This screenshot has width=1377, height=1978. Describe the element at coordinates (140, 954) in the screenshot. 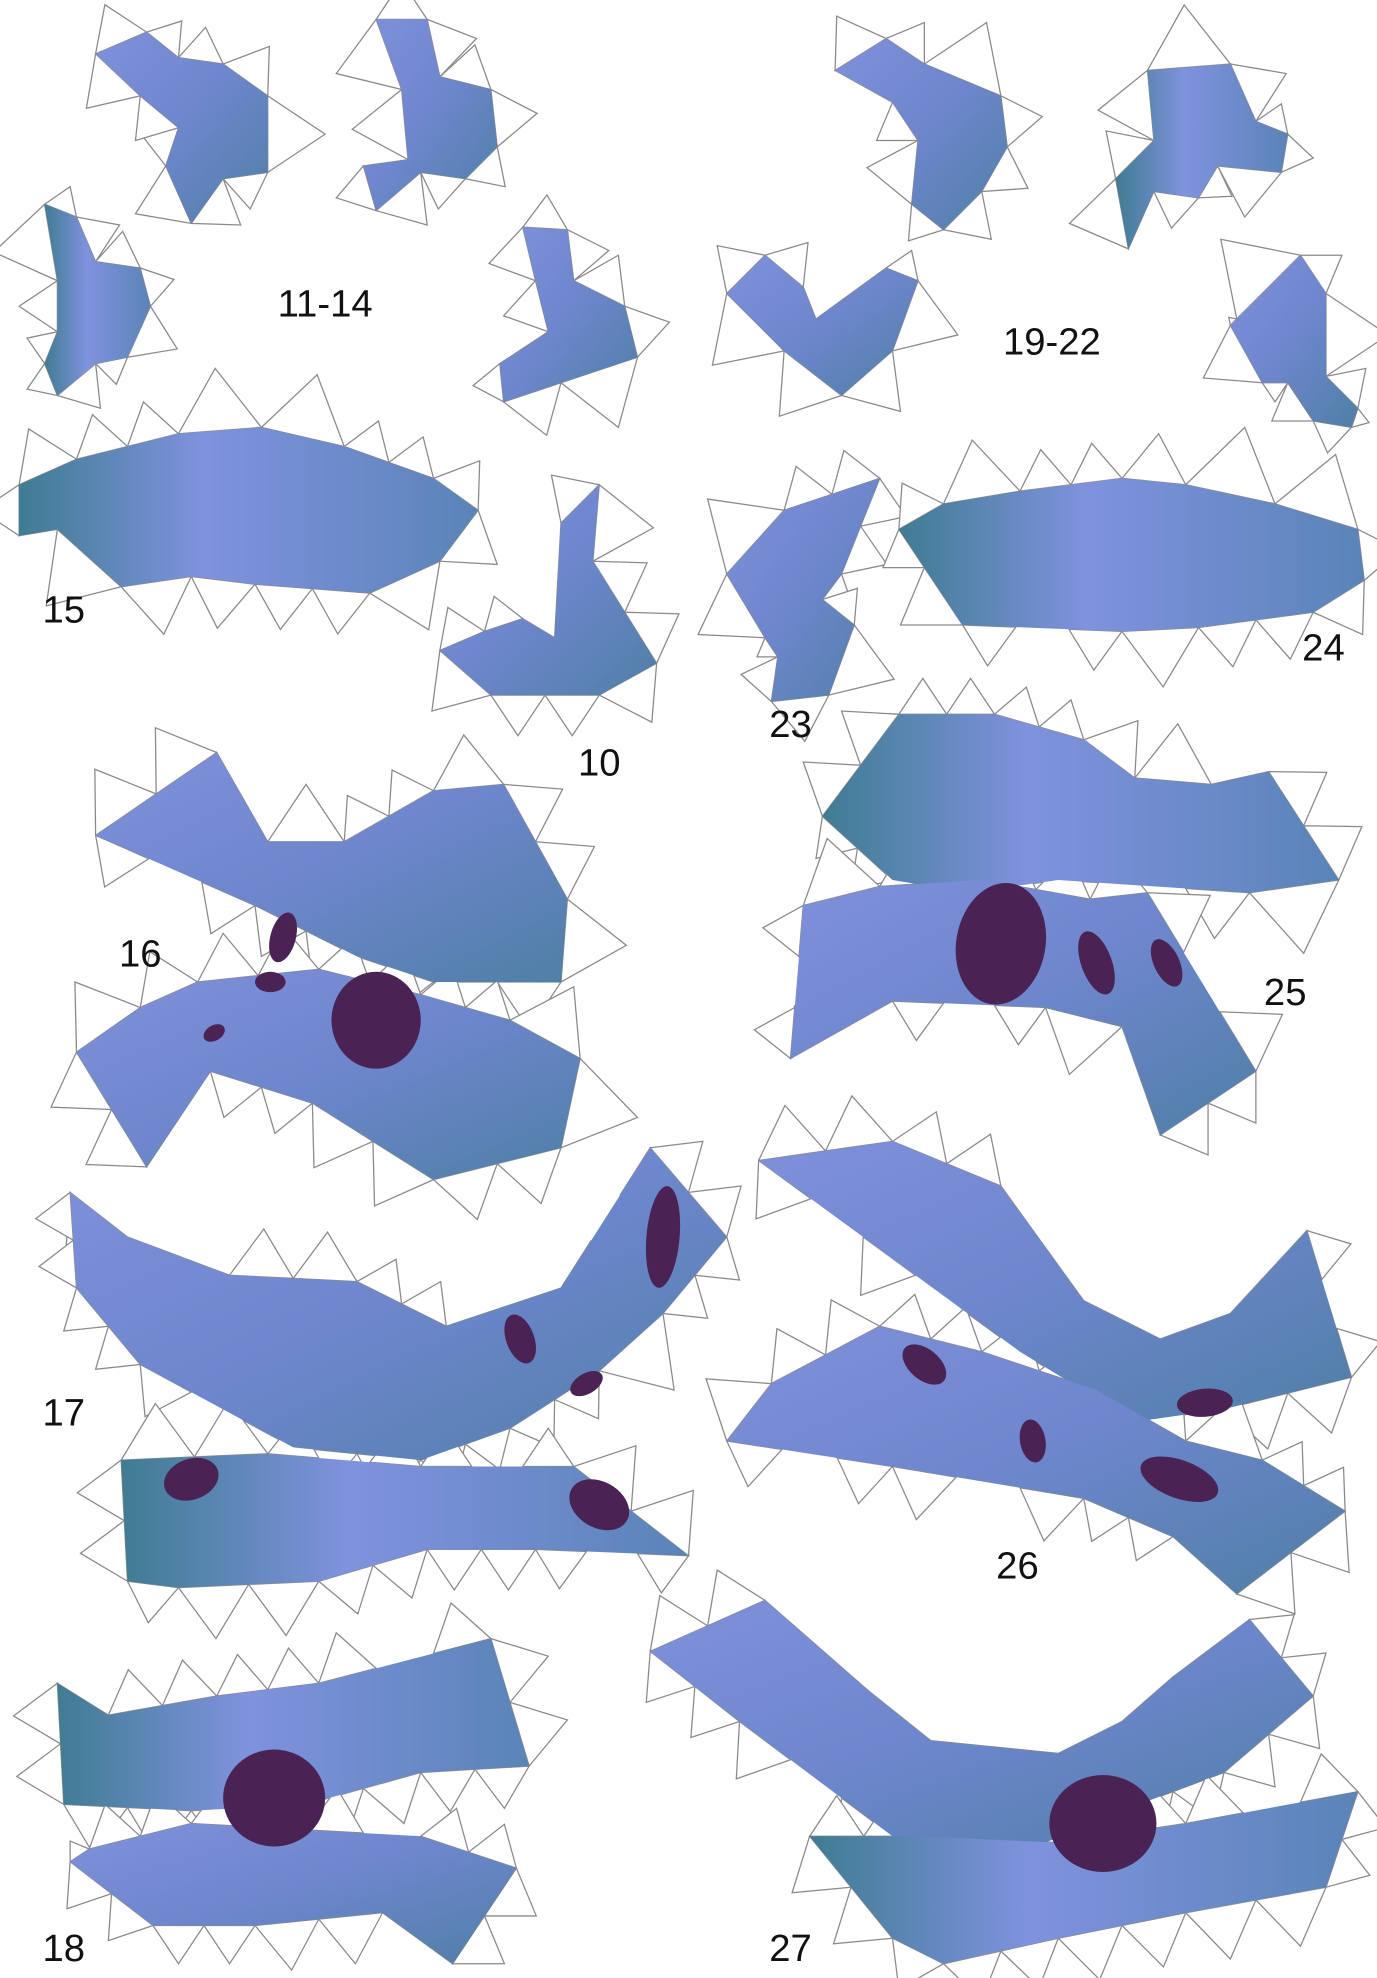

I see `part-label: 16` at that location.